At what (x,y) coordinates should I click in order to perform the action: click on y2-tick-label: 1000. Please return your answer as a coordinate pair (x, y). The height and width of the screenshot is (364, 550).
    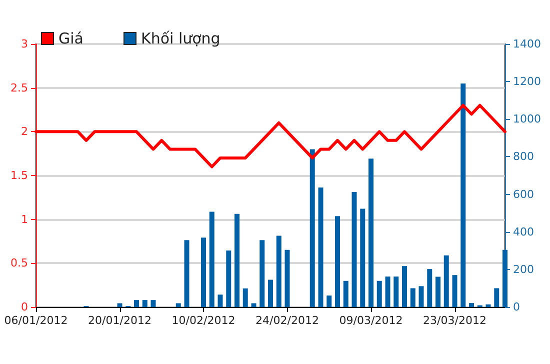
    Looking at the image, I should click on (527, 119).